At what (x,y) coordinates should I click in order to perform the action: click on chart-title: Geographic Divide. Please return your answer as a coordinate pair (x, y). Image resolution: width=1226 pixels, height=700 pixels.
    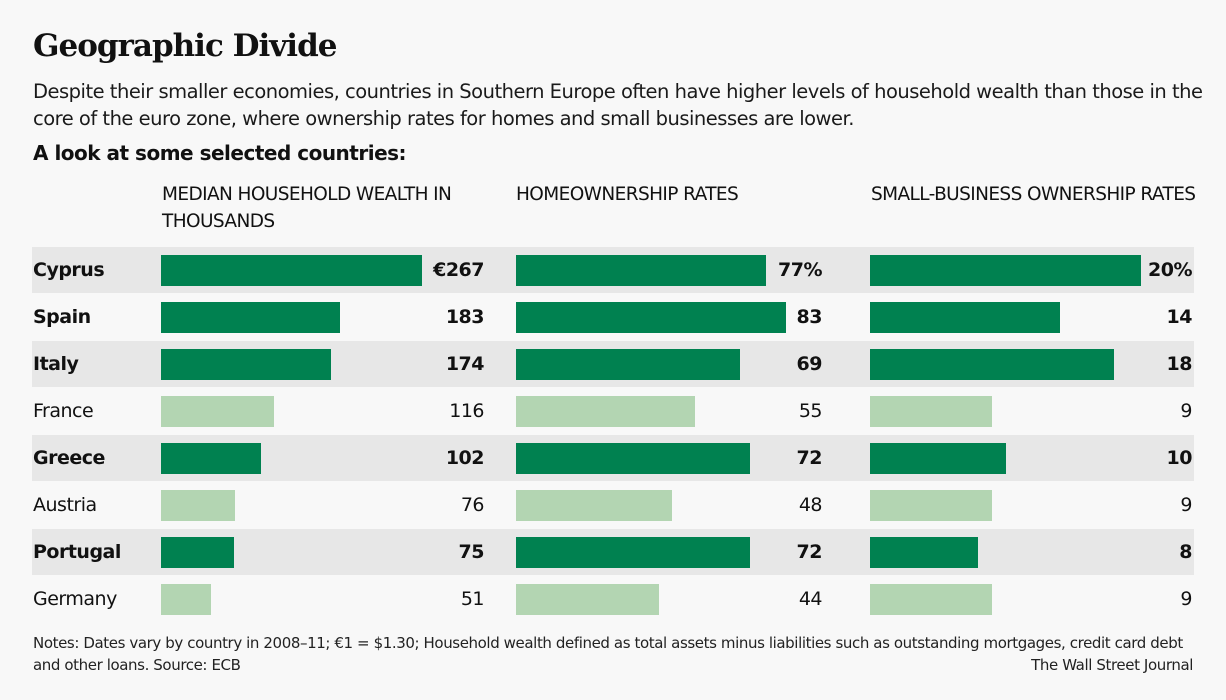
    Looking at the image, I should click on (185, 46).